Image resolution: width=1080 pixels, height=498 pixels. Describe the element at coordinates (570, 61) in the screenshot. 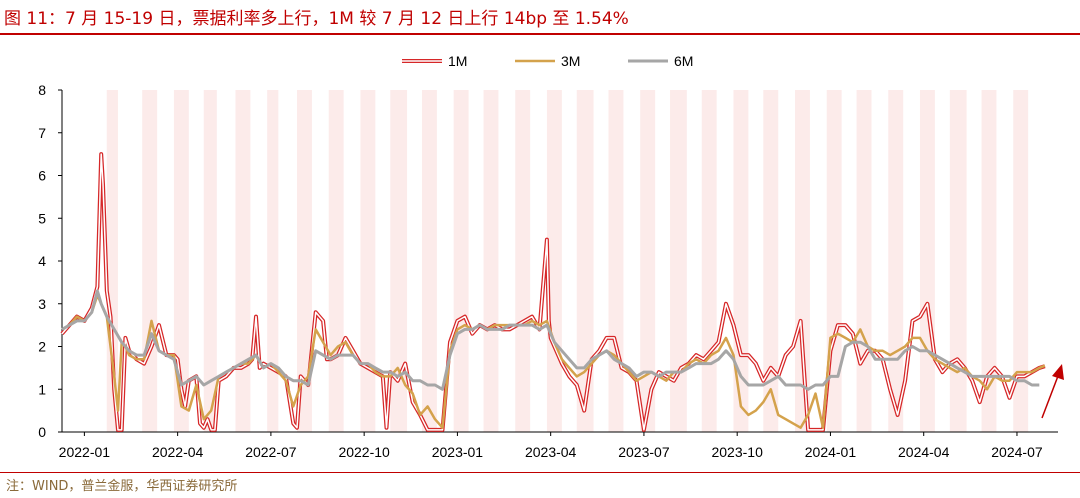

I see `legend-label-3M: 3M` at that location.